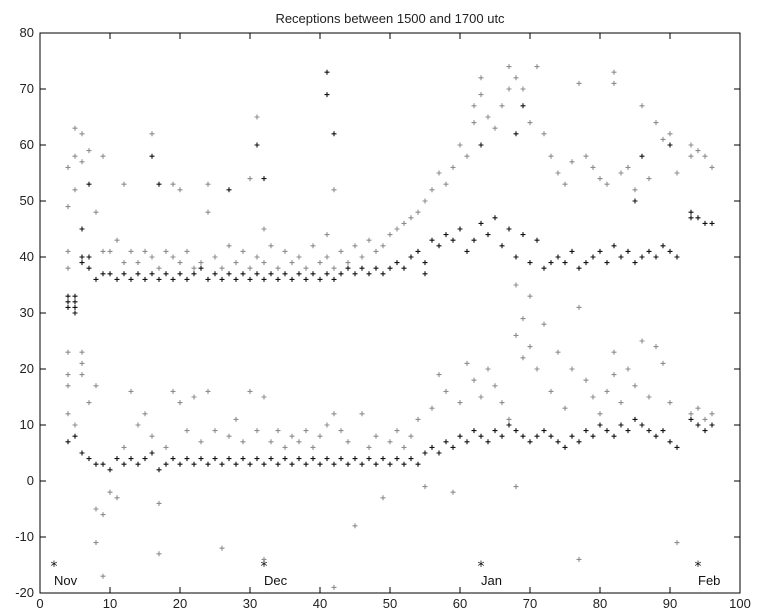 Image resolution: width=759 pixels, height=616 pixels. What do you see at coordinates (27, 32) in the screenshot?
I see `y-tick-label: 80` at bounding box center [27, 32].